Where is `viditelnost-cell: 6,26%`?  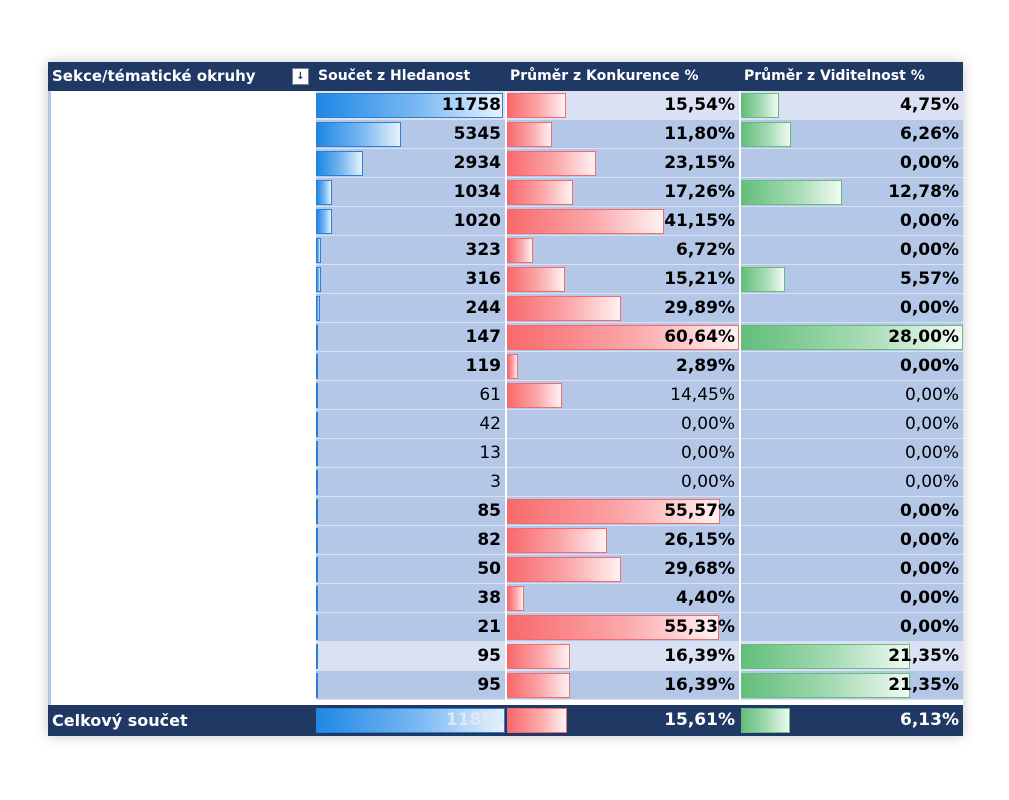 viditelnost-cell: 6,26% is located at coordinates (852, 134).